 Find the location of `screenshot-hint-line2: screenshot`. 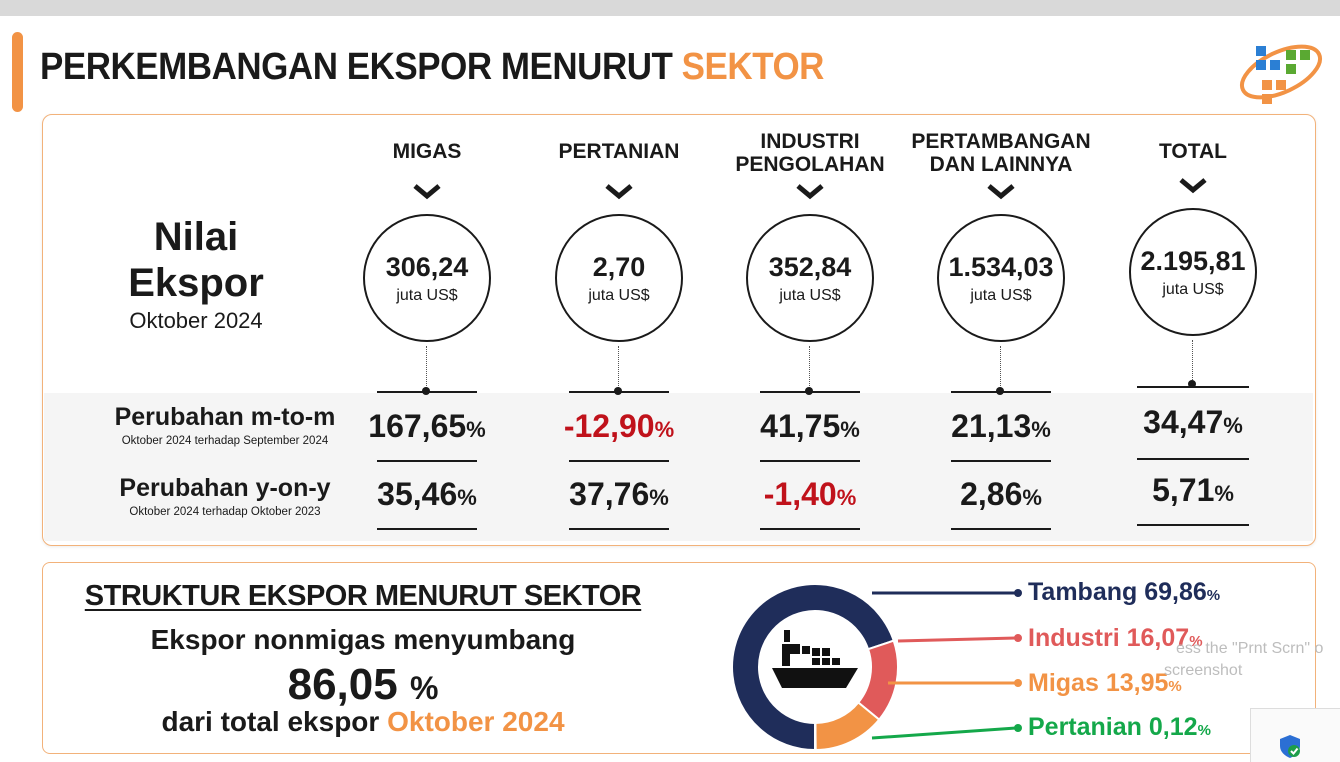

screenshot-hint-line2: screenshot is located at coordinates (1203, 670).